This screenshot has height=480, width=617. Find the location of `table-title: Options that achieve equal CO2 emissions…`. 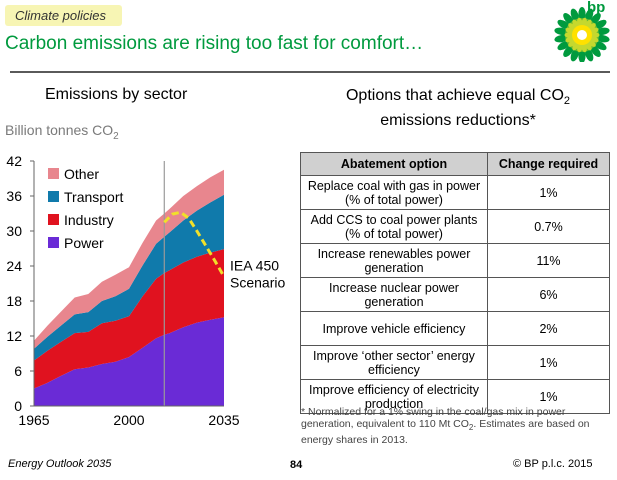

table-title: Options that achieve equal CO2 emissions… is located at coordinates (458, 108).